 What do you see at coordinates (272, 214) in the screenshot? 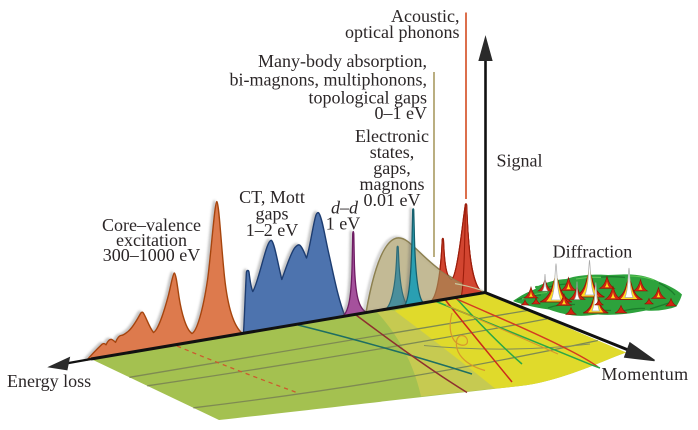
I see `svg-text: gaps` at bounding box center [272, 214].